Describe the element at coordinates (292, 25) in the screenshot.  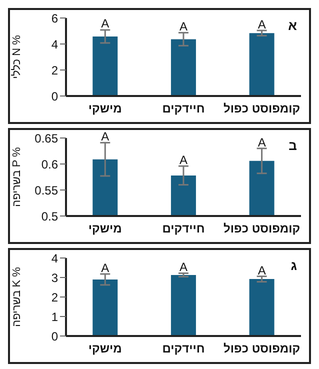
I see `chart-title: א` at that location.